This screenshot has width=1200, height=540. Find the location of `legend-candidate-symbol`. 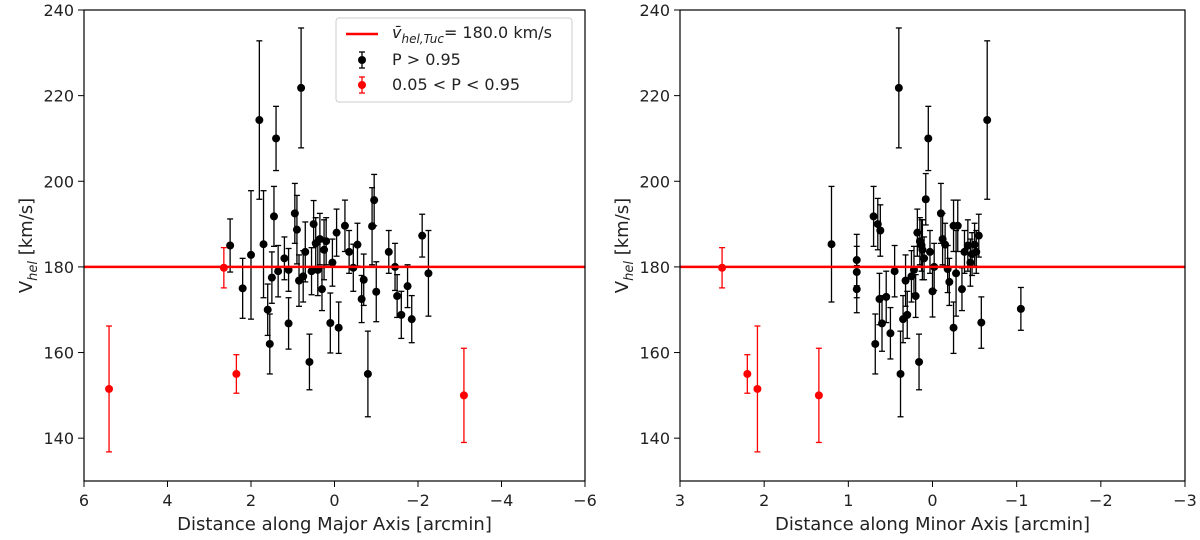

legend-candidate-symbol is located at coordinates (362, 85).